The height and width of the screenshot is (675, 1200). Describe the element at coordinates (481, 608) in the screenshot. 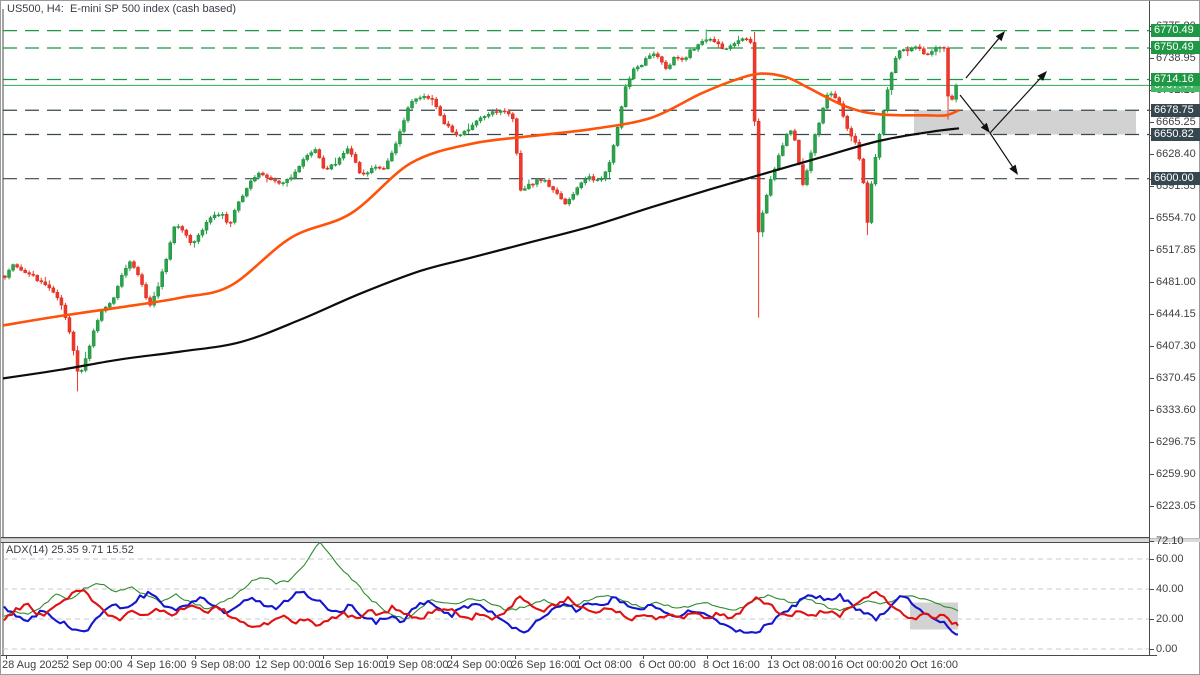

I see `minus-di-line` at that location.